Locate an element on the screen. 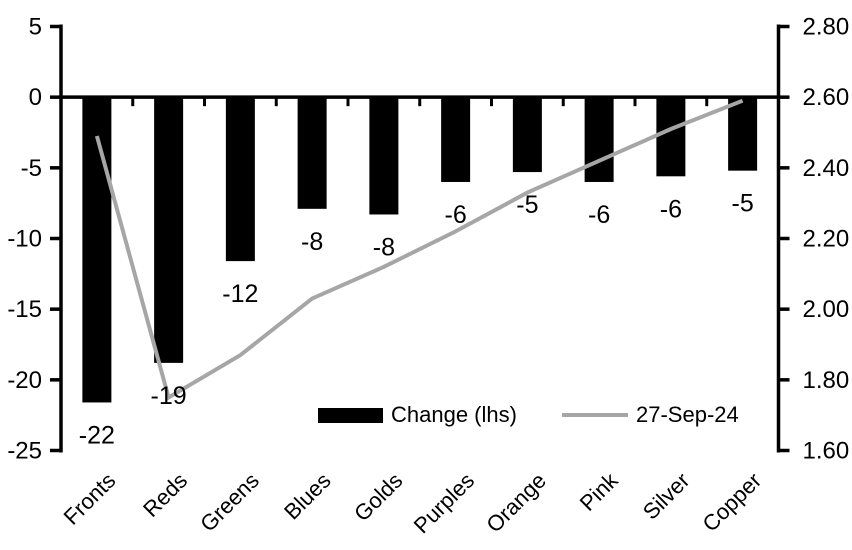 The image size is (852, 550). bar-copper is located at coordinates (743, 134).